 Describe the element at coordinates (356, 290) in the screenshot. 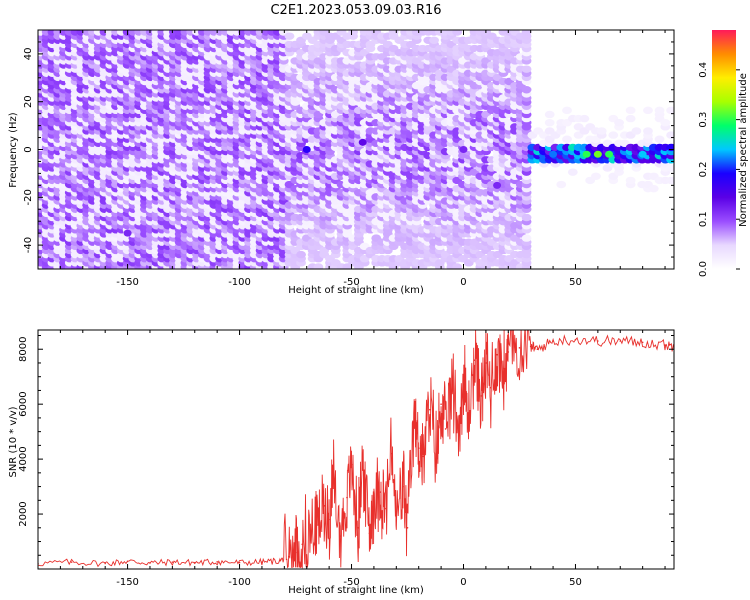

I see `spectrogram-x-axis-label: Height of straight line (km)` at that location.